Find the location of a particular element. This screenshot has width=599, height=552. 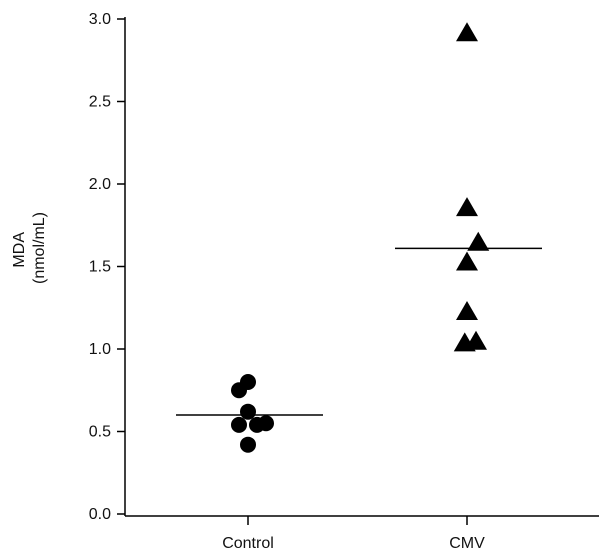

y-tick-label: 2.5 is located at coordinates (100, 102).